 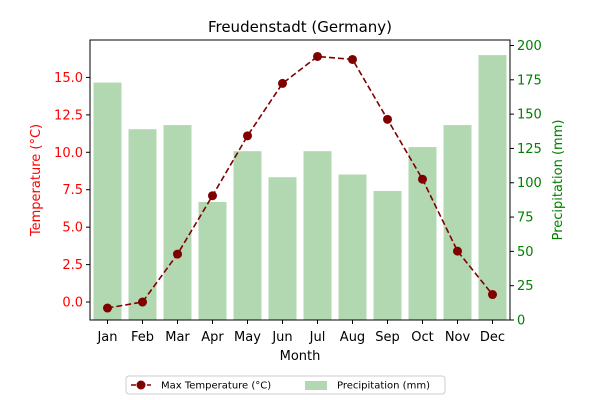 I want to click on x-tick-label-oct: Oct, so click(x=422, y=337).